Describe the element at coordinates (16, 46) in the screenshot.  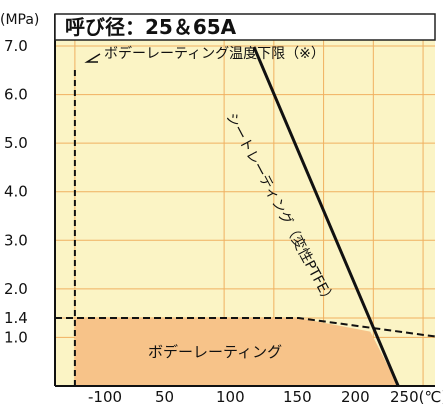
I see `y-tick-label-7: 7.0` at that location.